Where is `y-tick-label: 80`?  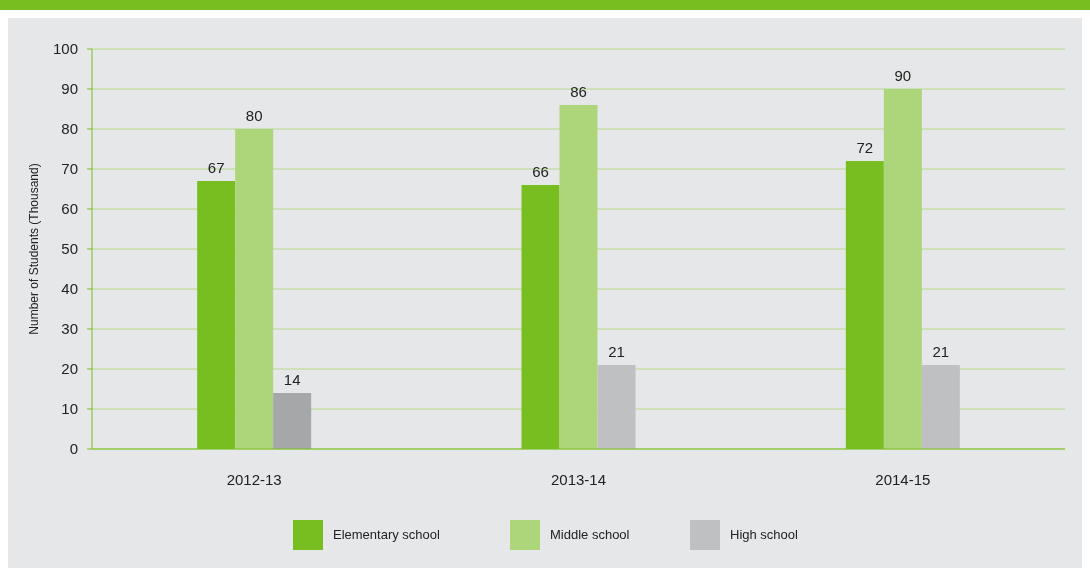 y-tick-label: 80 is located at coordinates (69, 128).